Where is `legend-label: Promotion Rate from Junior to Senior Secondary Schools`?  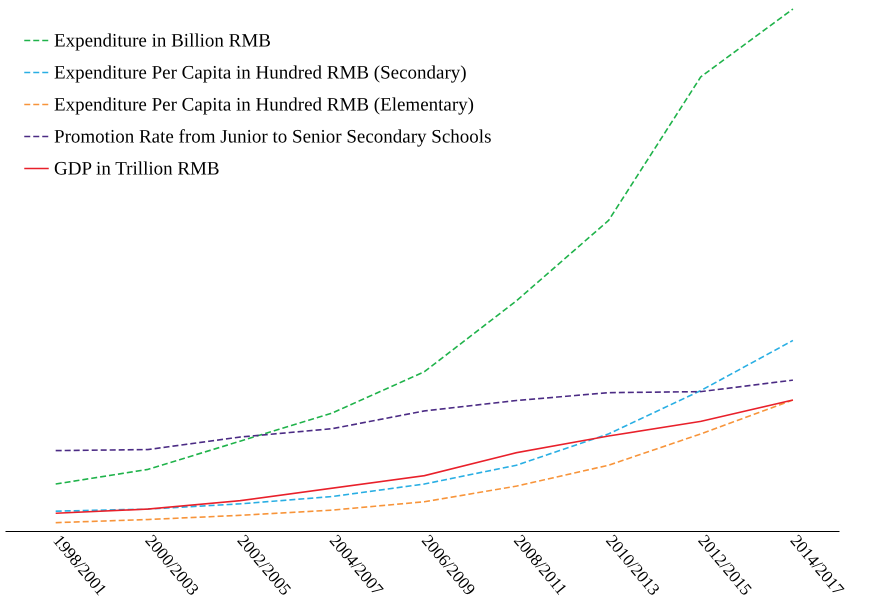
legend-label: Promotion Rate from Junior to Senior Secondary Schools is located at coordinates (273, 137).